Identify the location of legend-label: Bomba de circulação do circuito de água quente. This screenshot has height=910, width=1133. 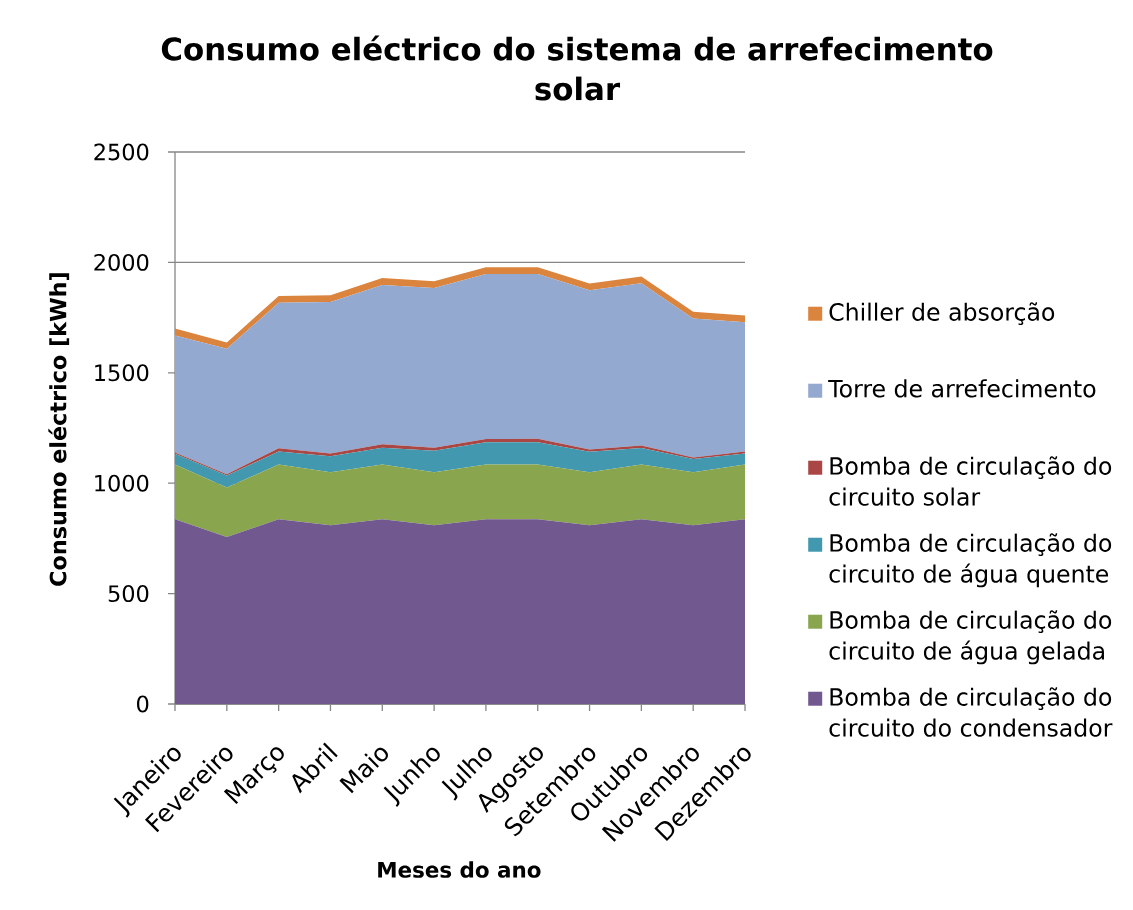
(970, 560).